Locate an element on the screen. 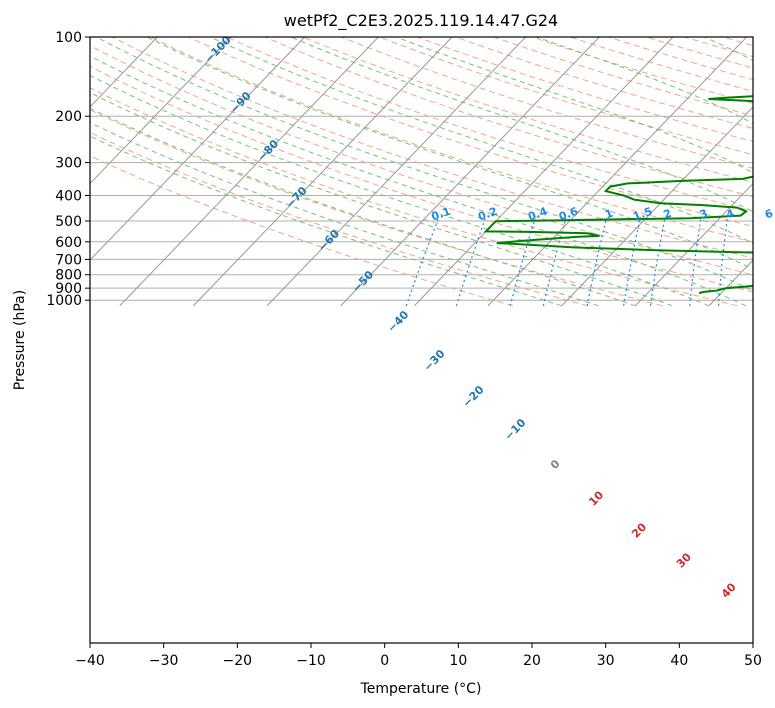  y-tick-label: 200 is located at coordinates (68, 117).